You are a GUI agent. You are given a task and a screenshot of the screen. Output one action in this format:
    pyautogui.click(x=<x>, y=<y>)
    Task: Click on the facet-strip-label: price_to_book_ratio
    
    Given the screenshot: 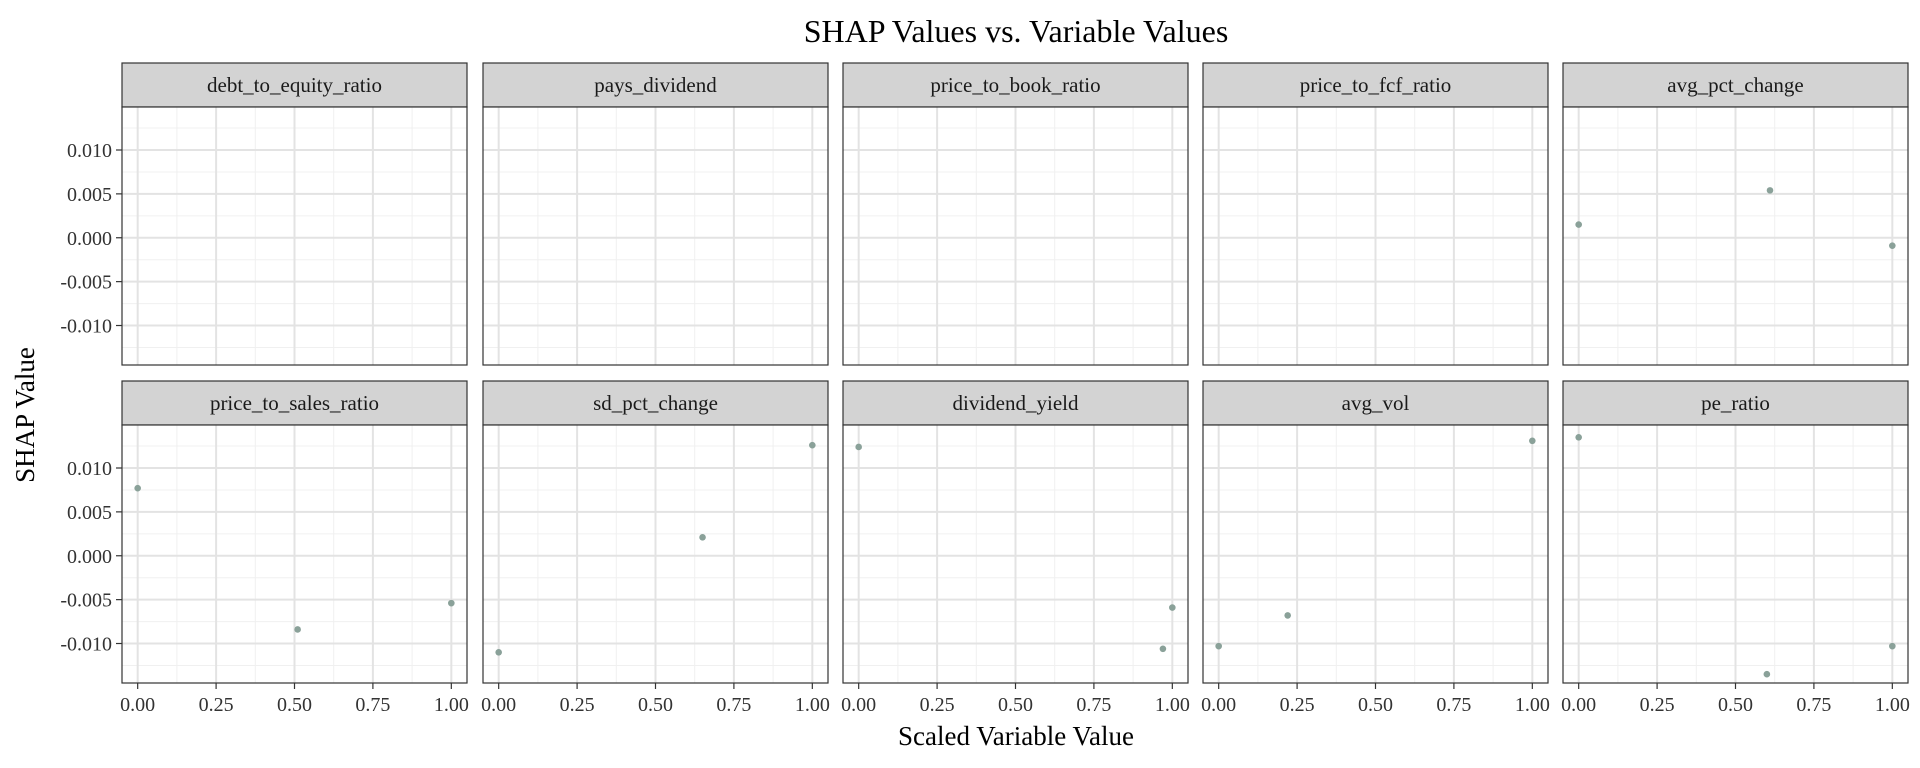 What is the action you would take?
    pyautogui.click(x=1015, y=85)
    